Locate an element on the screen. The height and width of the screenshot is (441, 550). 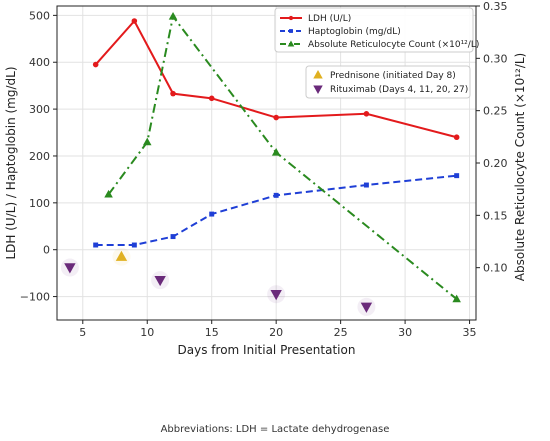
event-0-marker is located at coordinates (121, 255).